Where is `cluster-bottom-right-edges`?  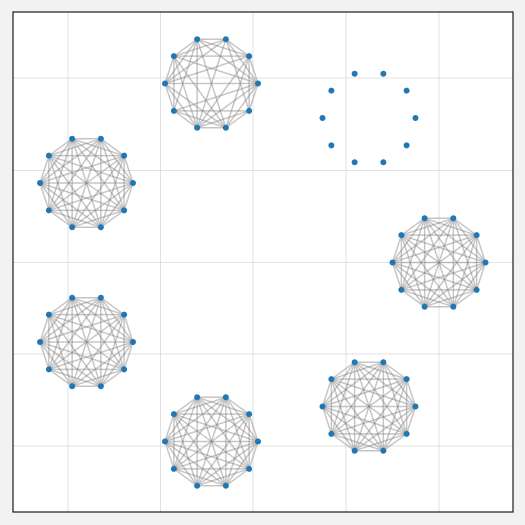 cluster-bottom-right-edges is located at coordinates (369, 406).